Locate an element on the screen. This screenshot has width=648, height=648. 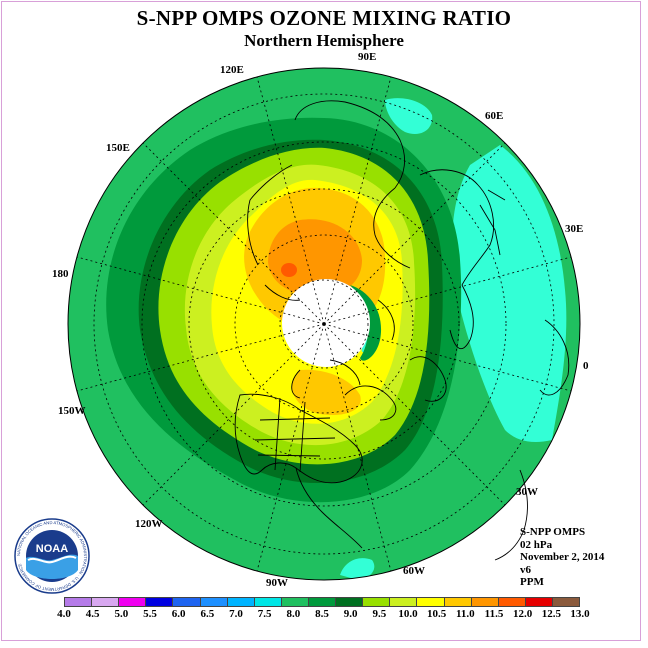
colorbar-tick-label: 9.5 is located at coordinates (379, 614).